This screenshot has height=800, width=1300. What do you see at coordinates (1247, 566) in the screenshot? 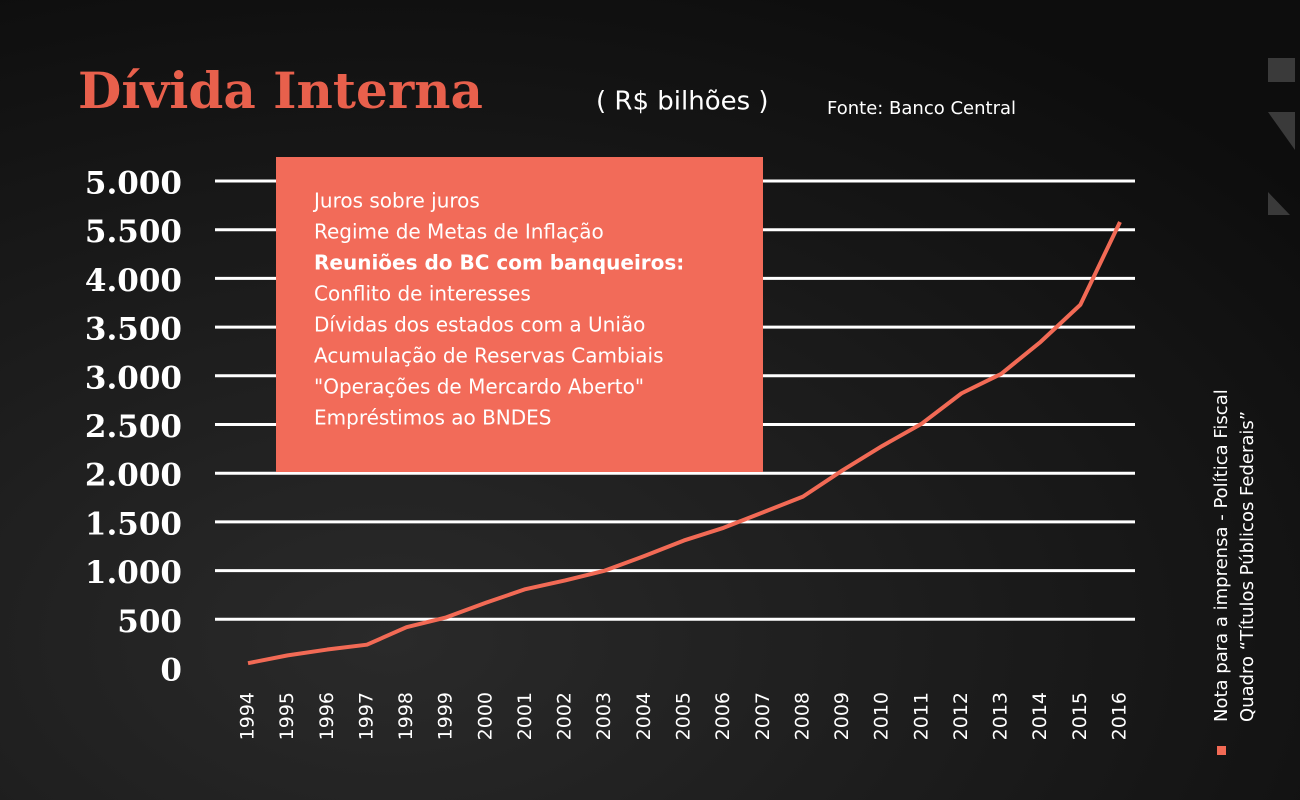
I see `note: Quadro “Títulos Públicos Federais”` at bounding box center [1247, 566].